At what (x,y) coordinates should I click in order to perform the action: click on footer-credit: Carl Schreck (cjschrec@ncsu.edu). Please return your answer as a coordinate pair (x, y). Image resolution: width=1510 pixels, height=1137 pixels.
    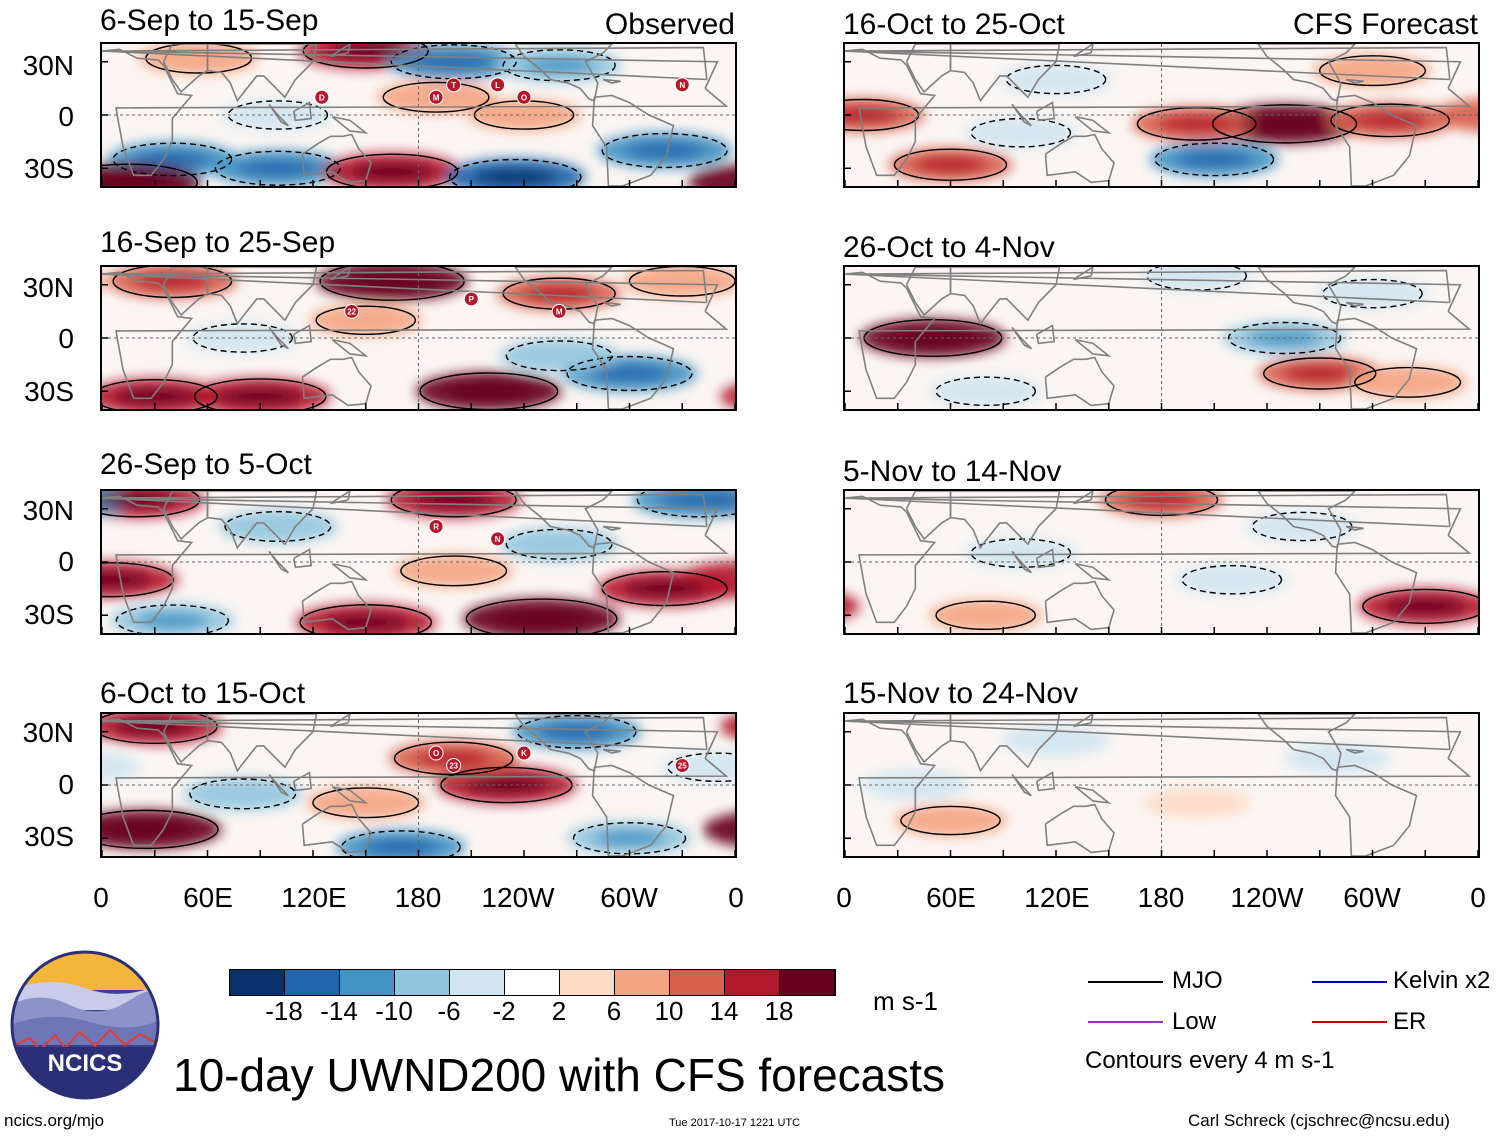
    Looking at the image, I should click on (1319, 1120).